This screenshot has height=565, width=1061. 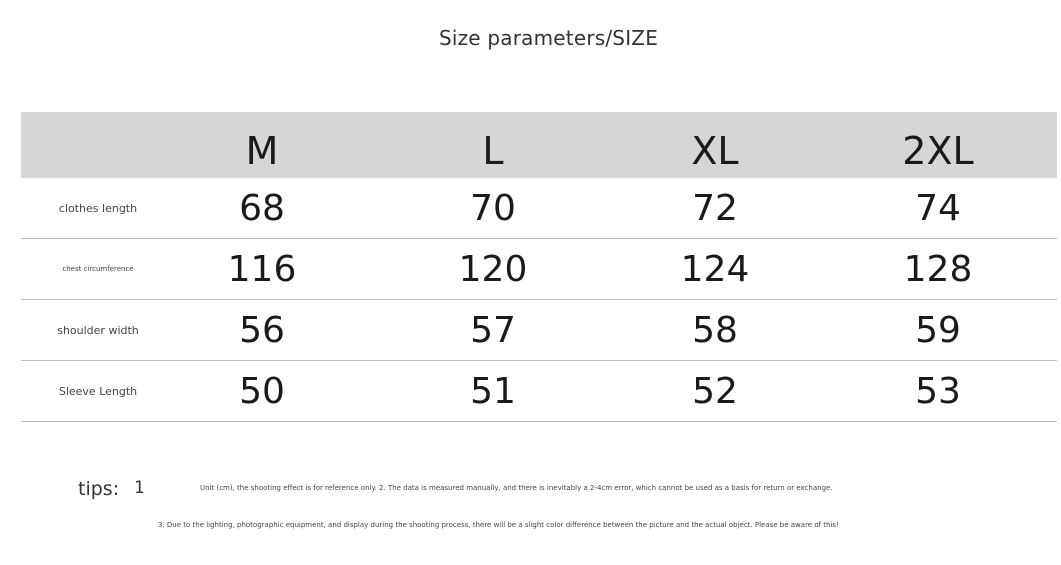 I want to click on table-row: shoulder width 56 57 58 59, so click(x=539, y=330).